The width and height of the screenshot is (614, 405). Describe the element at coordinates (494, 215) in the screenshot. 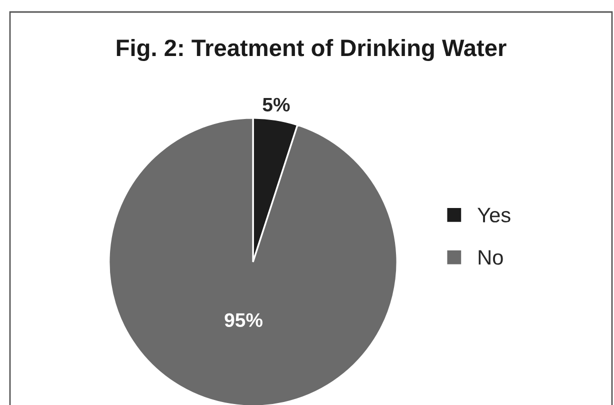

I see `legend-label: Yes` at that location.